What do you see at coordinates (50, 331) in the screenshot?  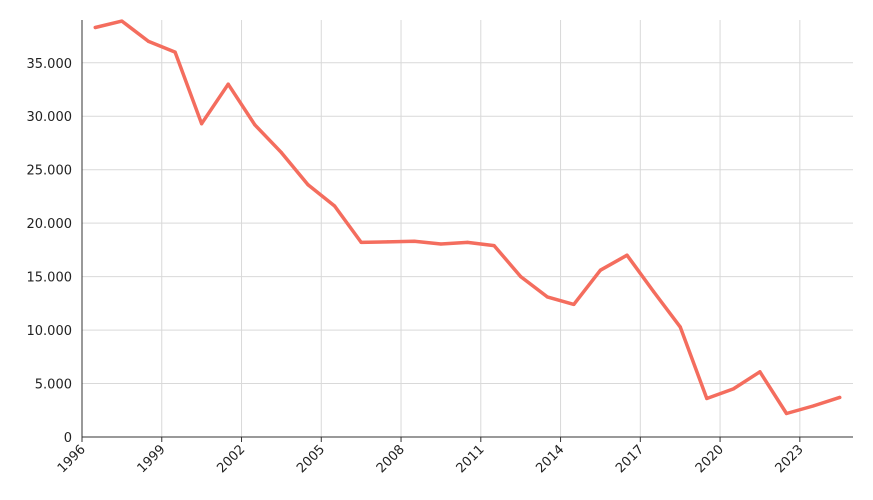 I see `y-tick-label: 10.000` at bounding box center [50, 331].